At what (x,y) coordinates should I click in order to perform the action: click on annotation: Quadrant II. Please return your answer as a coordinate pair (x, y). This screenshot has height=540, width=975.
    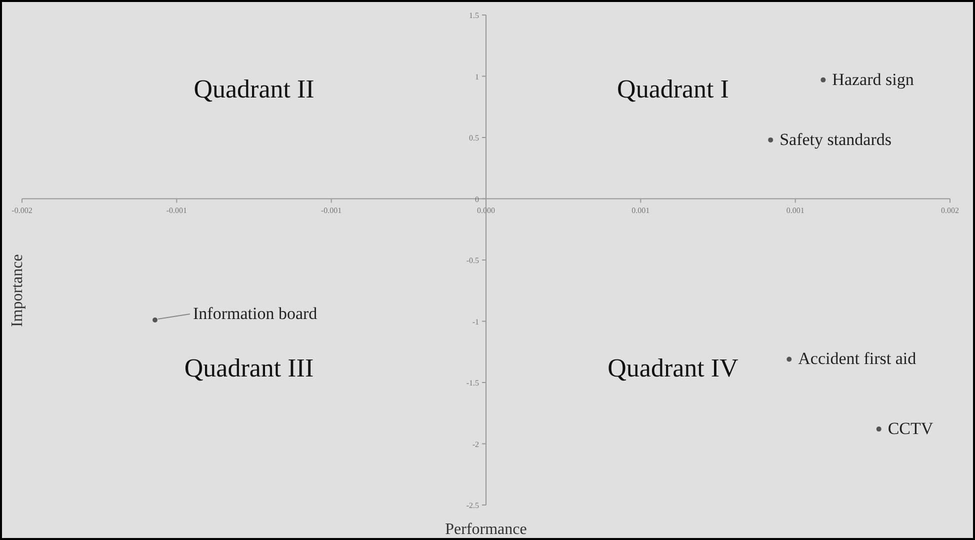
    Looking at the image, I should click on (254, 89).